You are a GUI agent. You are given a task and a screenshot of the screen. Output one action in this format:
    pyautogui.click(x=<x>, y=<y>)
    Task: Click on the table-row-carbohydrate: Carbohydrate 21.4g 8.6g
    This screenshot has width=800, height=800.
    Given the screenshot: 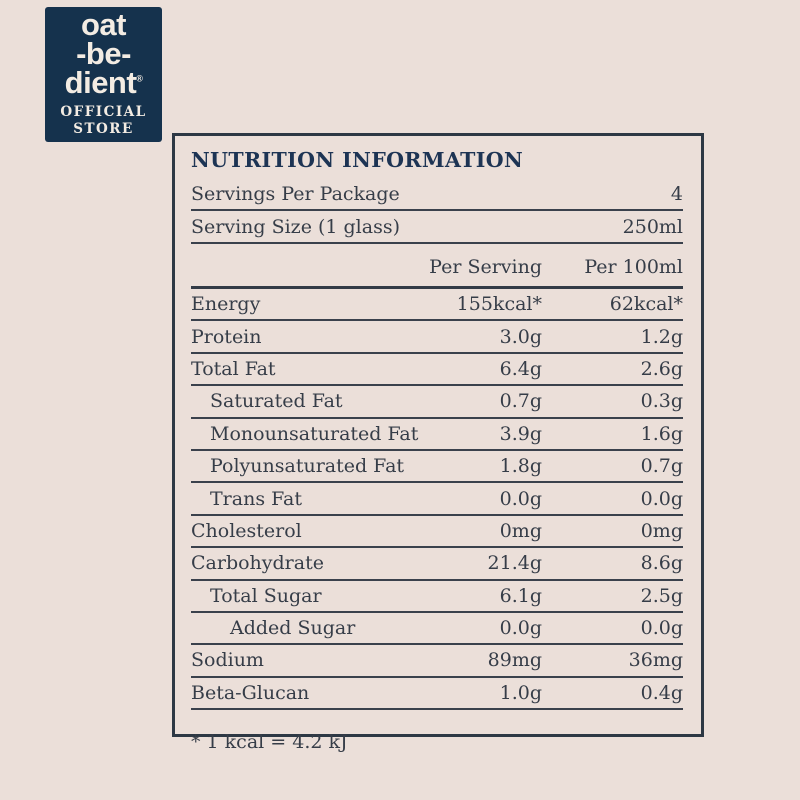 What is the action you would take?
    pyautogui.click(x=437, y=564)
    